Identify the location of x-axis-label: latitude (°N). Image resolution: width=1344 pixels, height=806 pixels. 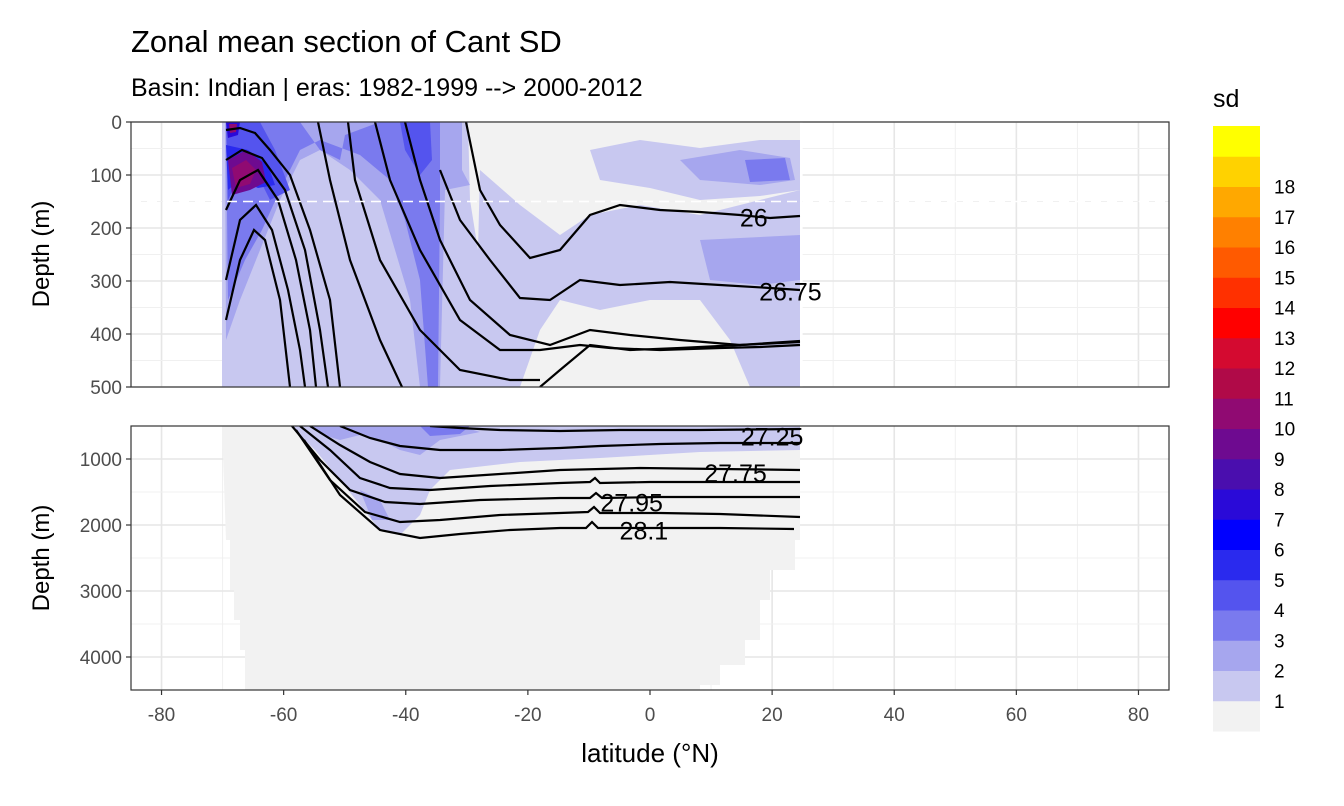
(650, 753).